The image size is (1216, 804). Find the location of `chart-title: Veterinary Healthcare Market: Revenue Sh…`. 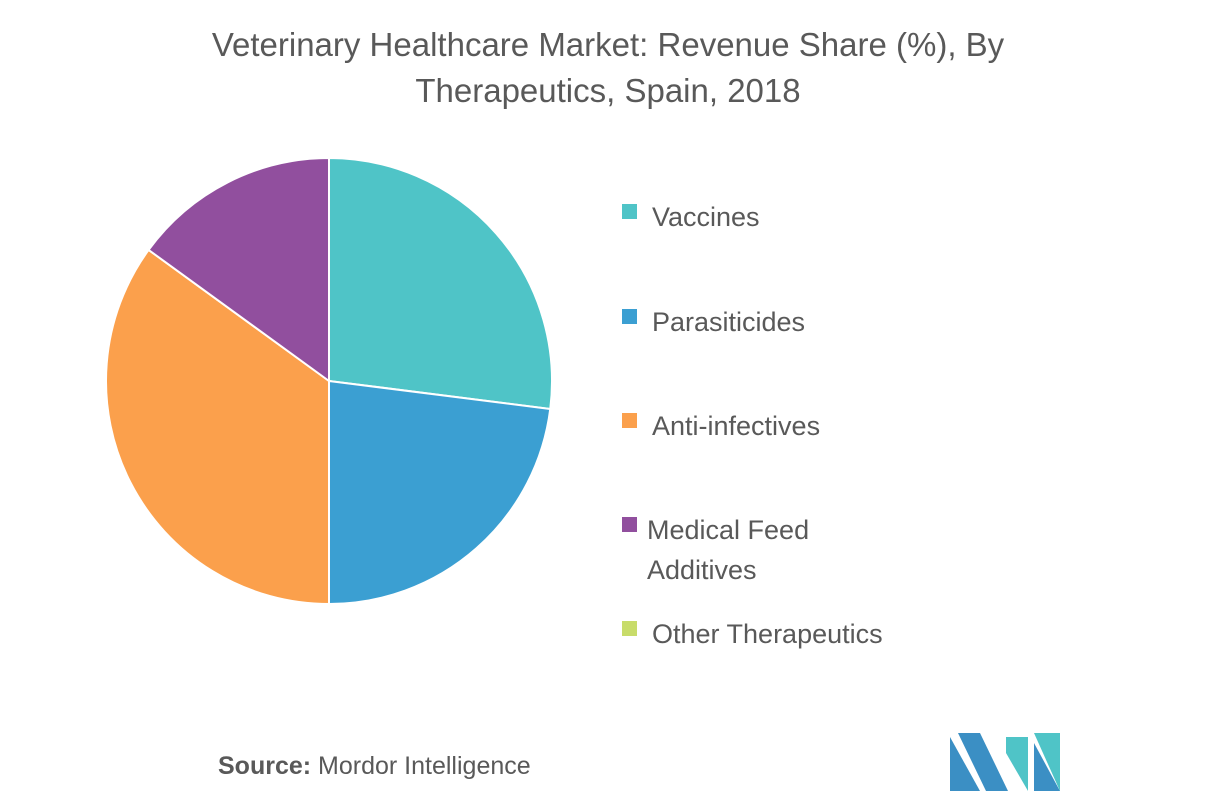

chart-title: Veterinary Healthcare Market: Revenue Sh… is located at coordinates (608, 68).